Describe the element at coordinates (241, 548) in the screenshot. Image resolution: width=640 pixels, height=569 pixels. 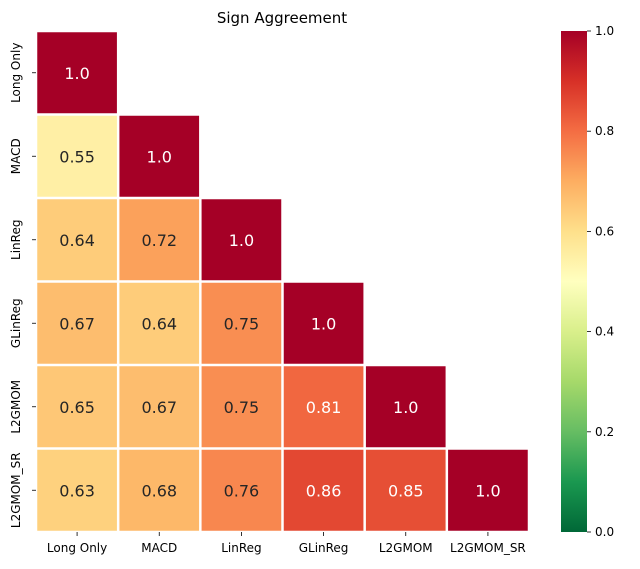
I see `x-tick-label-2: LinReg` at that location.